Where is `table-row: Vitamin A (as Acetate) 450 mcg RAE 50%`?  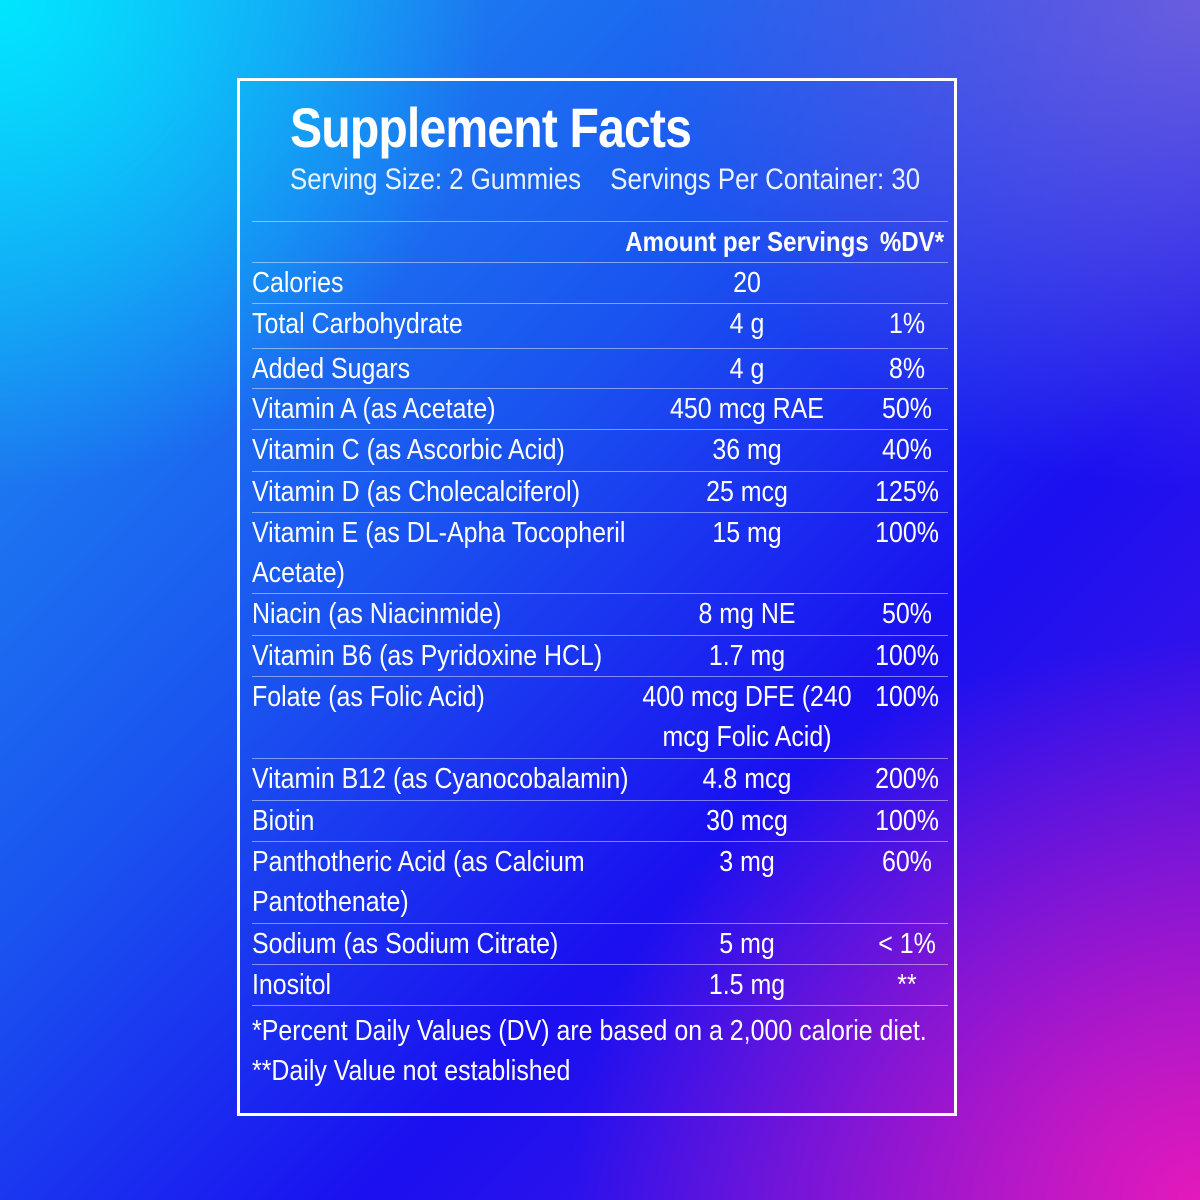
table-row: Vitamin A (as Acetate) 450 mcg RAE 50% is located at coordinates (600, 409).